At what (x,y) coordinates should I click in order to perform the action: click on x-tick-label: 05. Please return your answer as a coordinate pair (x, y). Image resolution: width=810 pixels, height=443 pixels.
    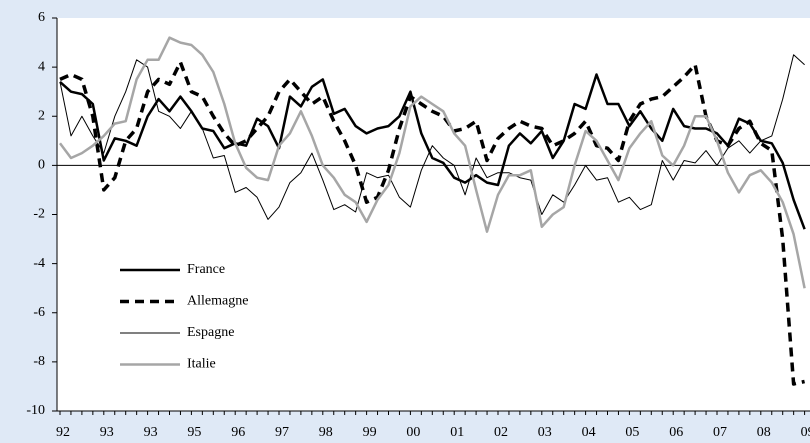
    Looking at the image, I should click on (632, 432).